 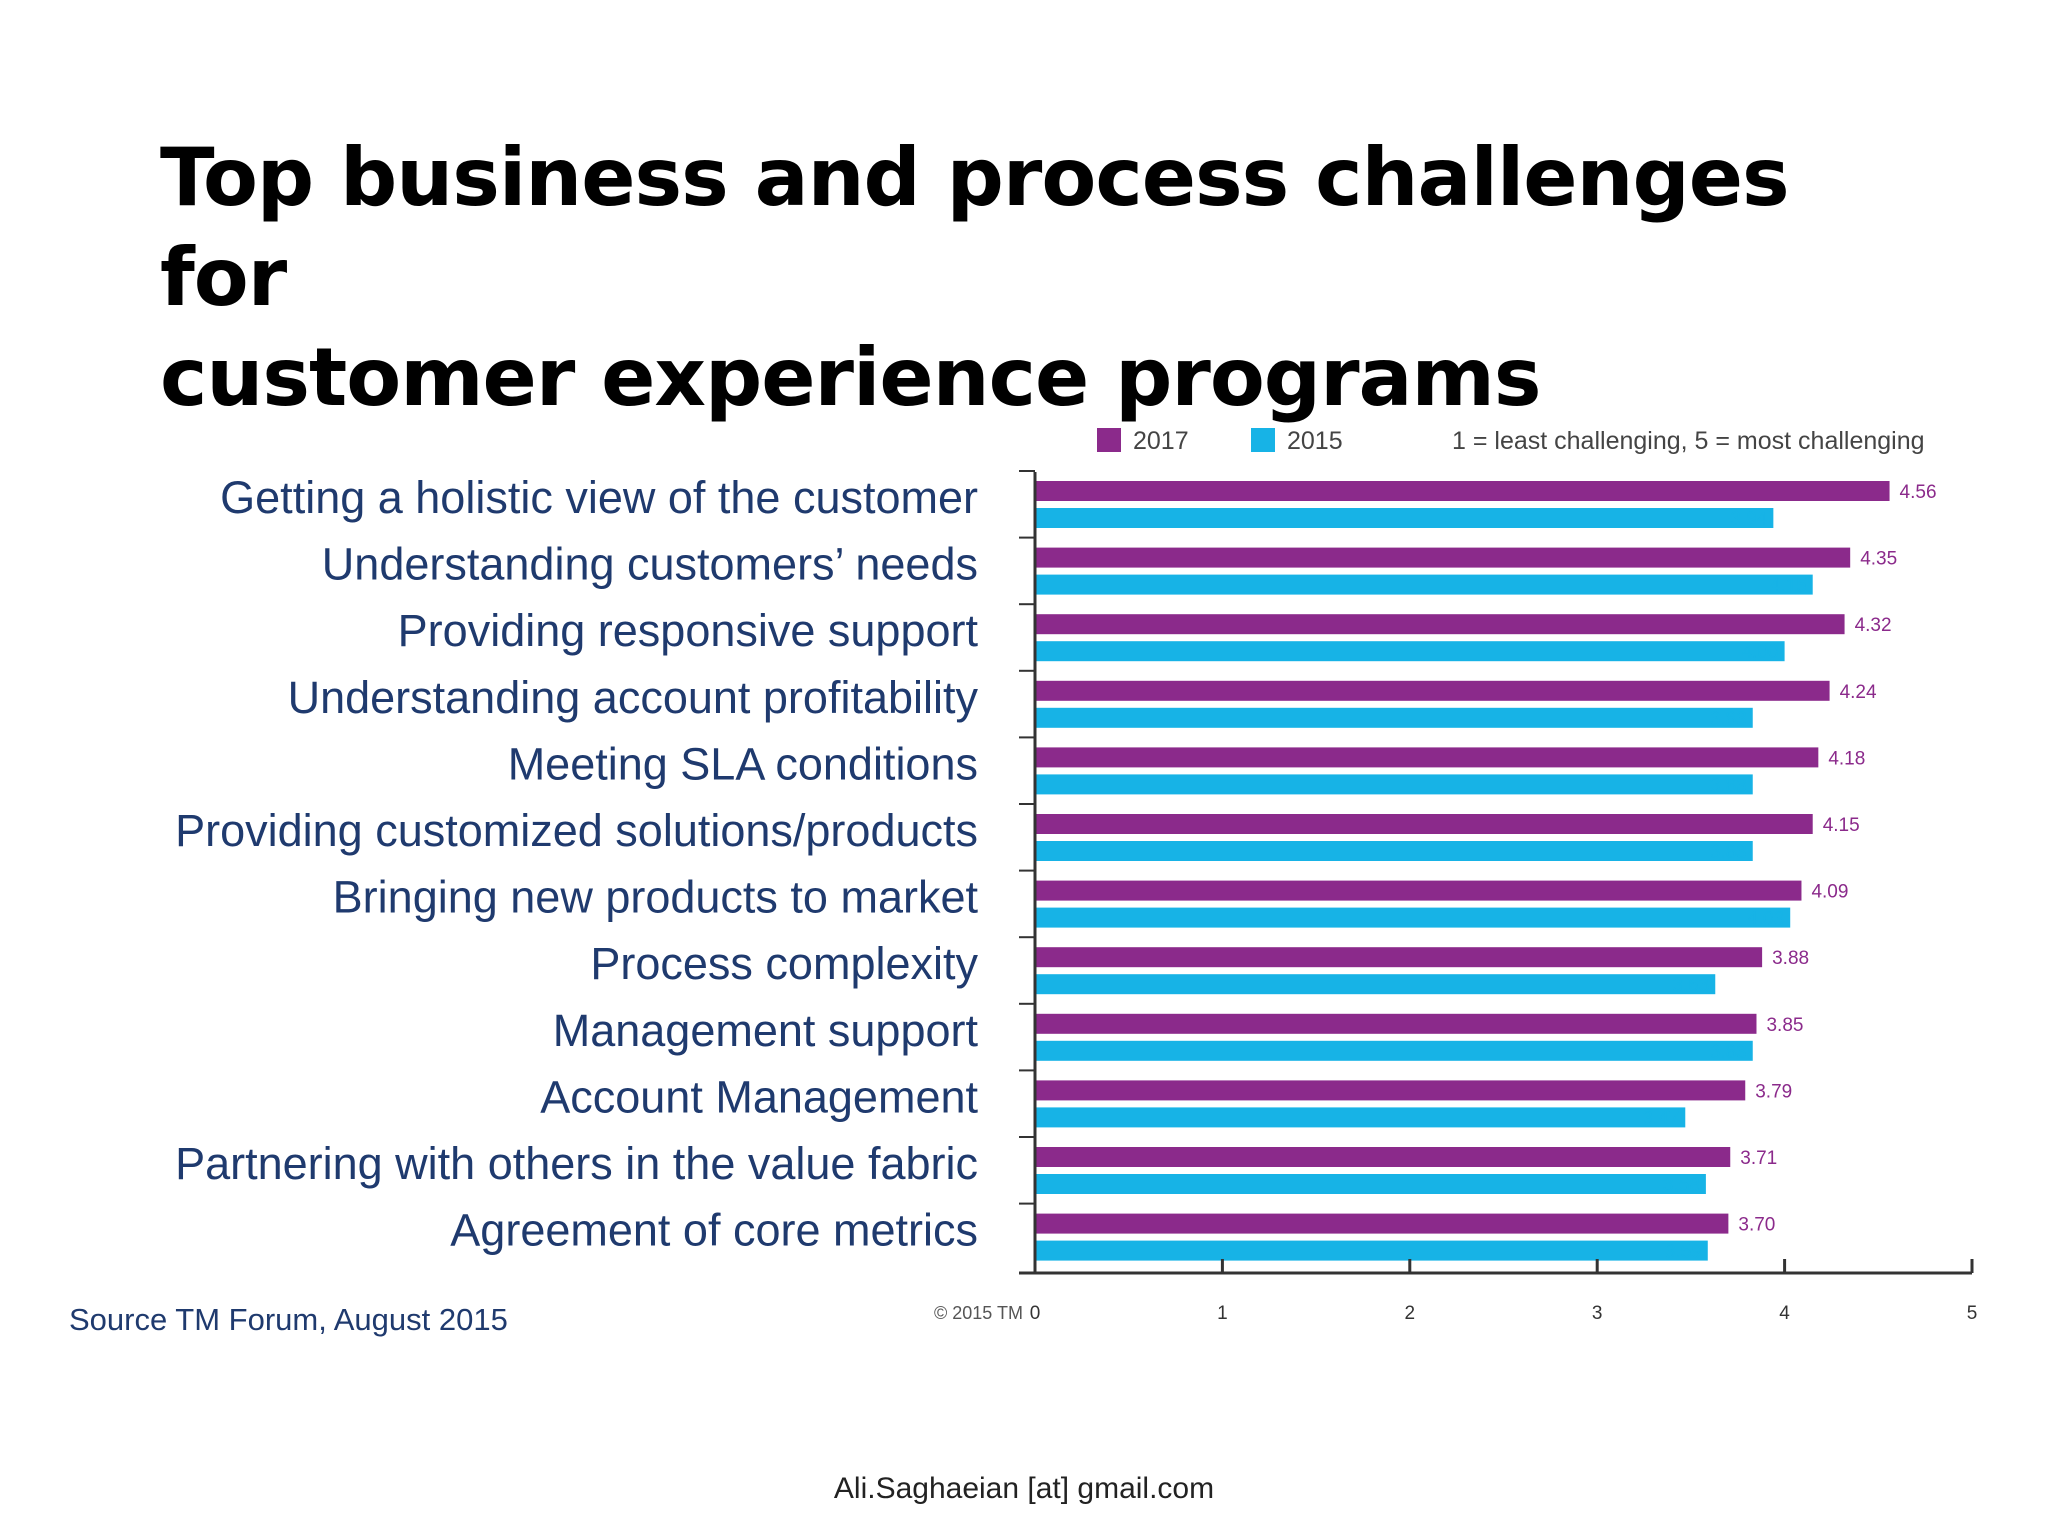 I want to click on footer-email: Ali.Saghaeian [at] gmail.com, so click(x=1024, y=1488).